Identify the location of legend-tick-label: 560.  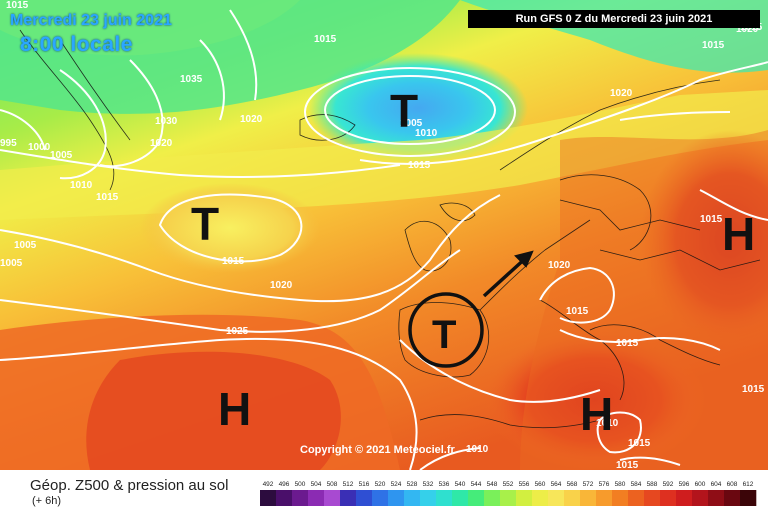
(540, 484).